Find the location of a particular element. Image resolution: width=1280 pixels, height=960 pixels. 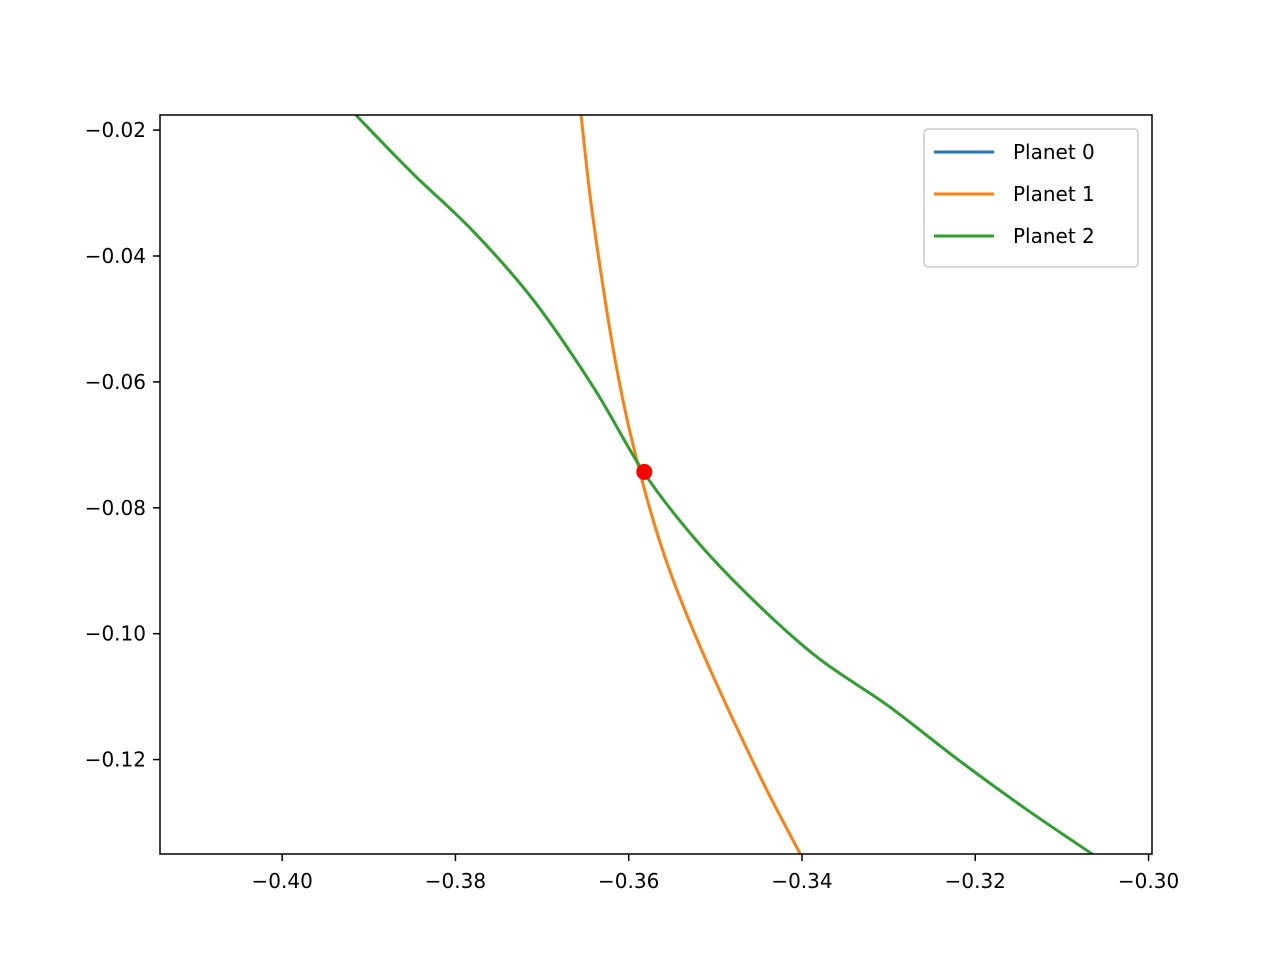

legend-label-planet-0: Planet 0 is located at coordinates (1054, 152).